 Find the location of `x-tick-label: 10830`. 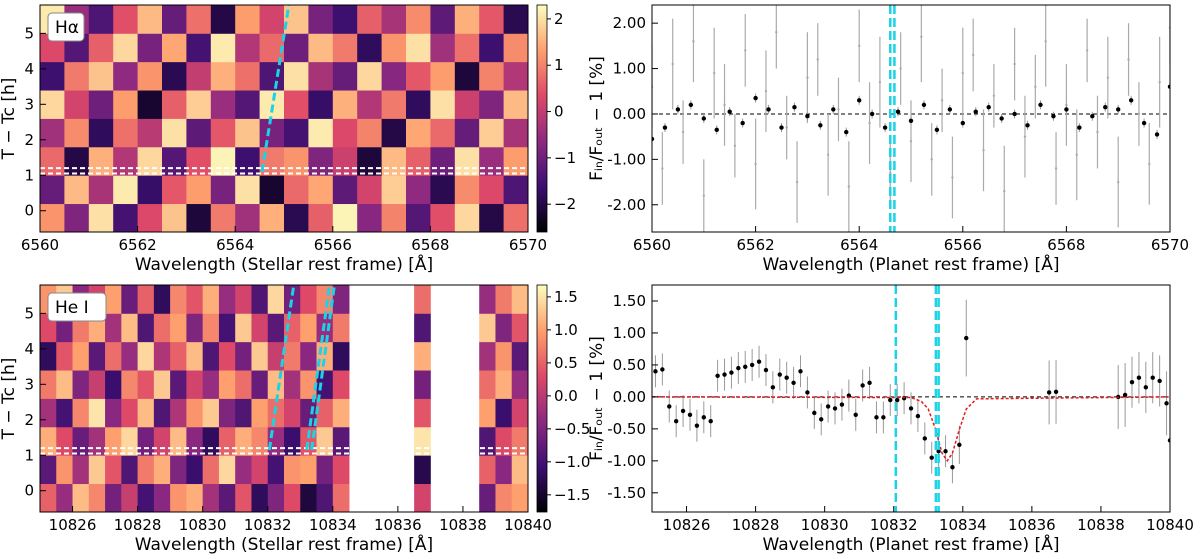

x-tick-label: 10830 is located at coordinates (203, 525).